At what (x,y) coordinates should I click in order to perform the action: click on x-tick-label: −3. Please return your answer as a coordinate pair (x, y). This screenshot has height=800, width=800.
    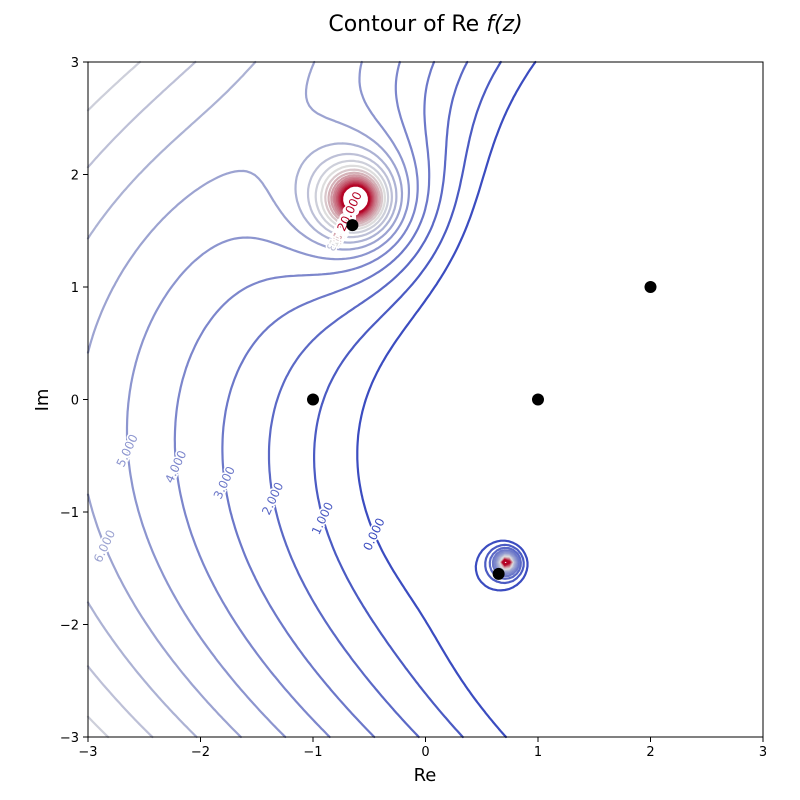
    Looking at the image, I should click on (87, 752).